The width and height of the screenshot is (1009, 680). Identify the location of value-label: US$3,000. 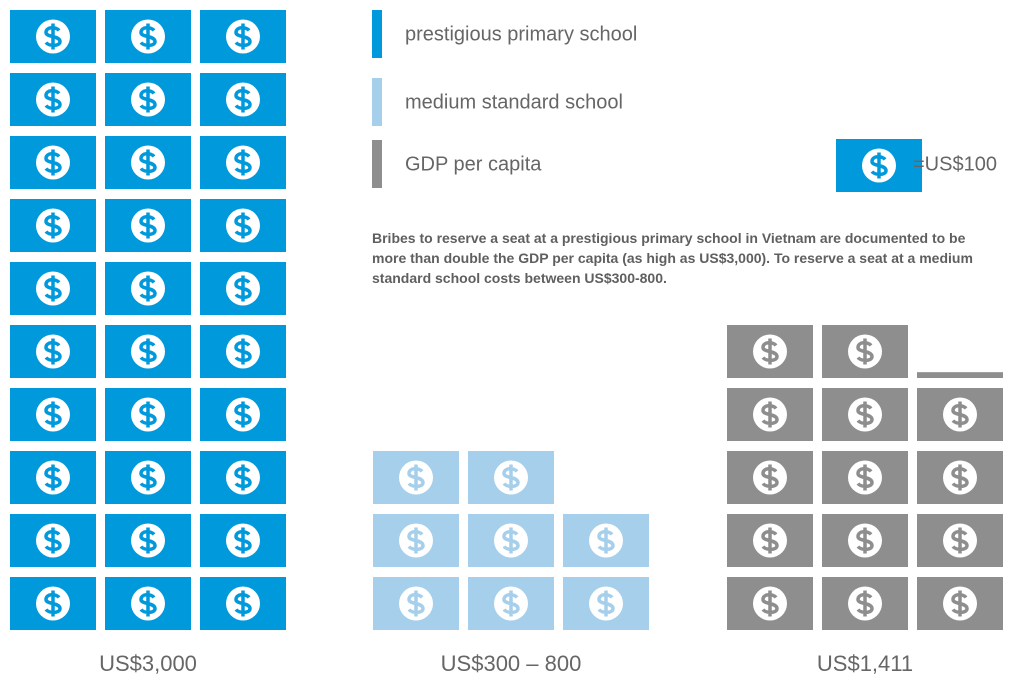
(148, 663).